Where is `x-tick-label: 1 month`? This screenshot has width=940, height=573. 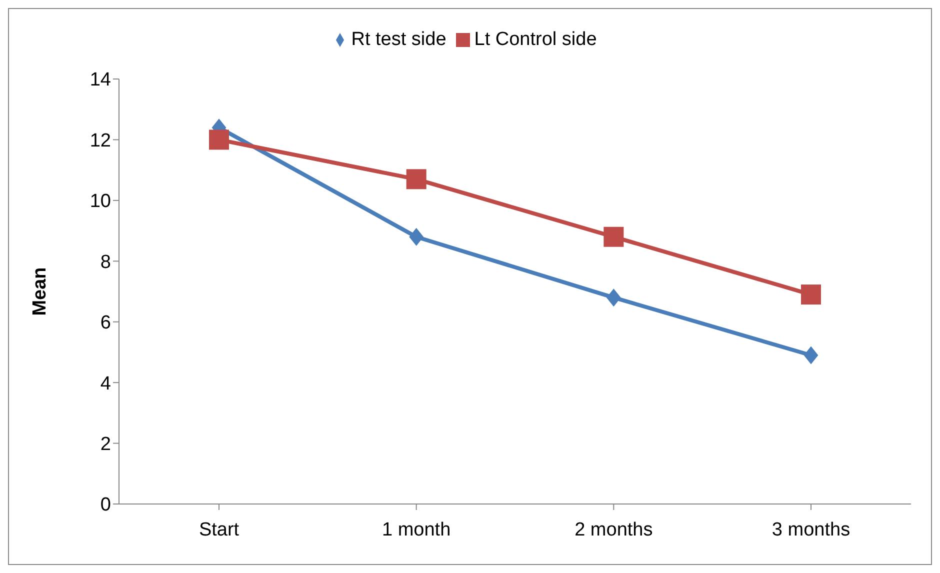 x-tick-label: 1 month is located at coordinates (416, 529).